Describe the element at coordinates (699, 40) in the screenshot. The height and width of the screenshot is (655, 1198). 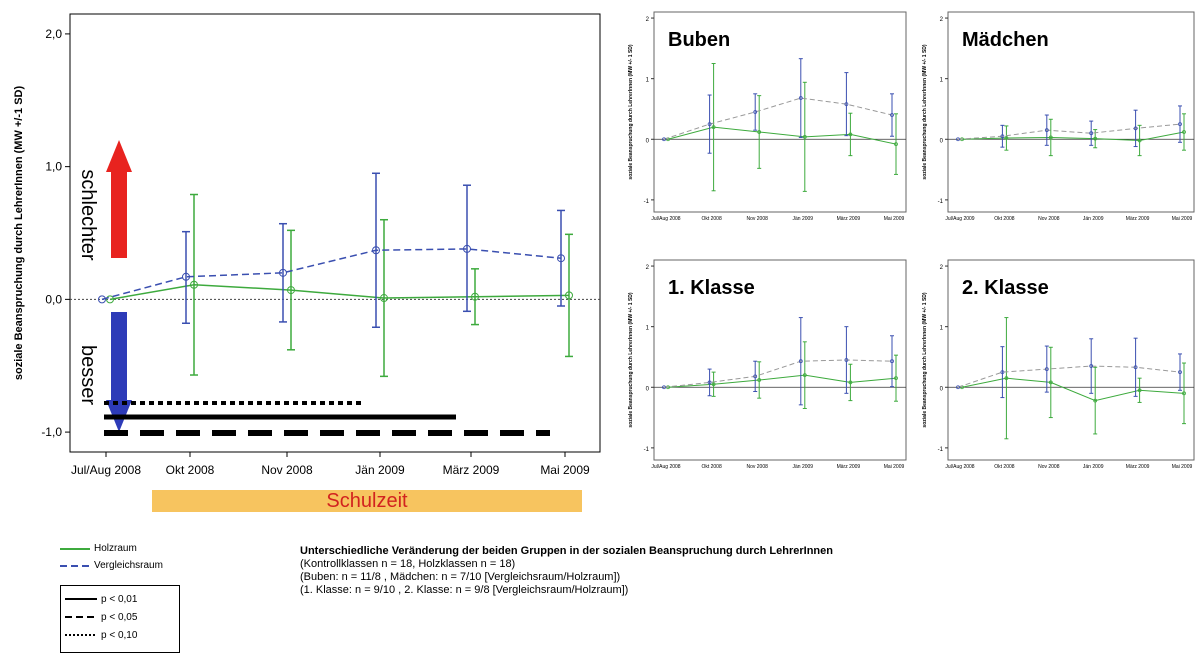
I see `panel-title: Buben` at that location.